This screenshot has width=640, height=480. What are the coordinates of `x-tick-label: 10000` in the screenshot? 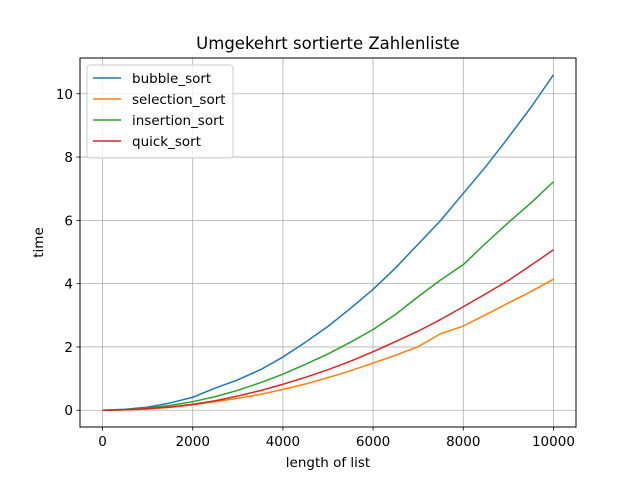 It's located at (553, 442).